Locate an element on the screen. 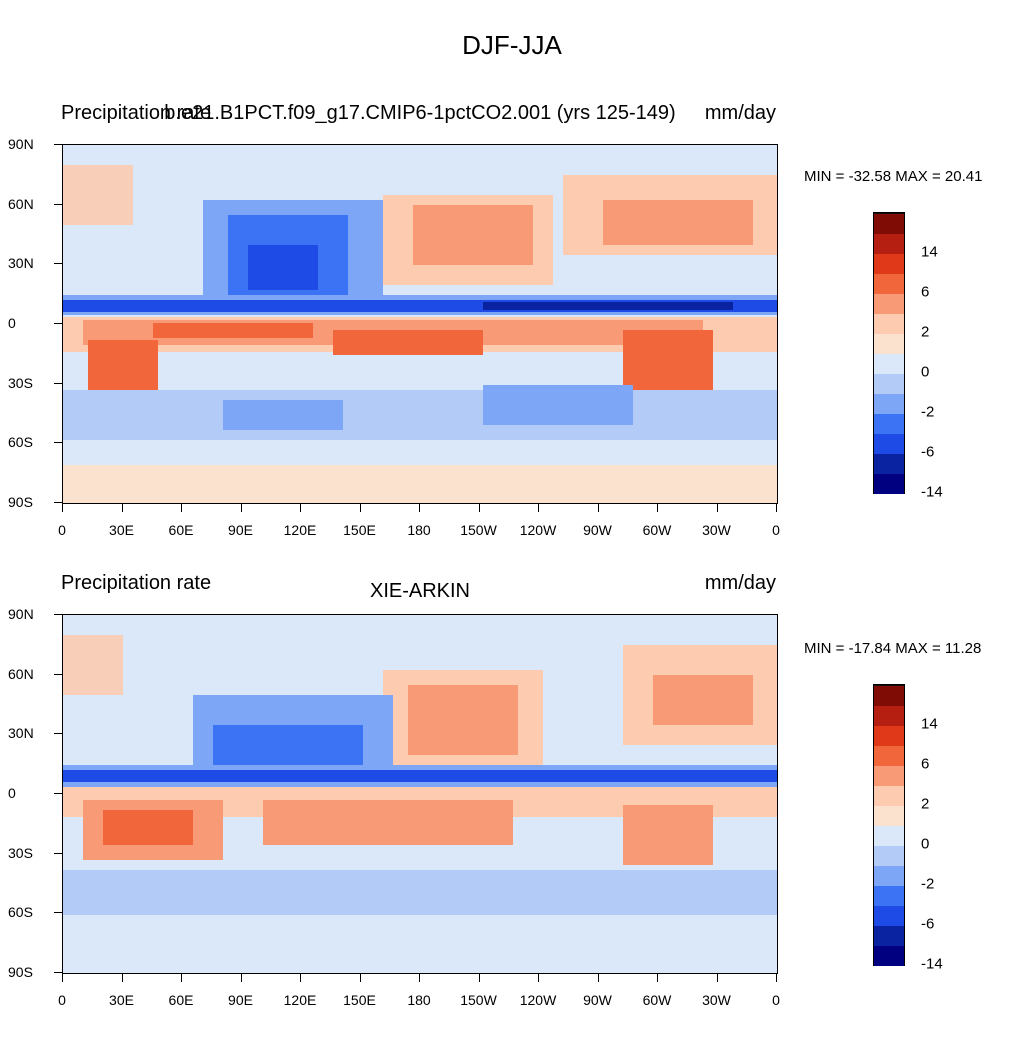 The height and width of the screenshot is (1040, 1024). min-max-label: MIN = -32.58 MAX = 20.41 is located at coordinates (893, 176).